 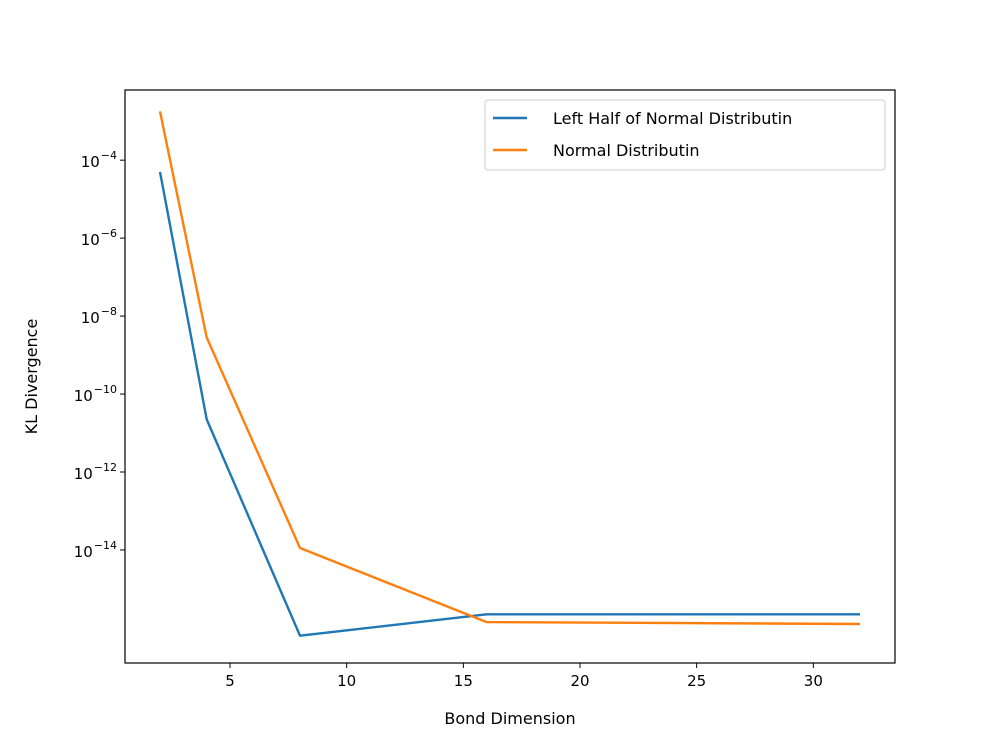 I want to click on x-axis-label: Bond Dimension, so click(x=509, y=718).